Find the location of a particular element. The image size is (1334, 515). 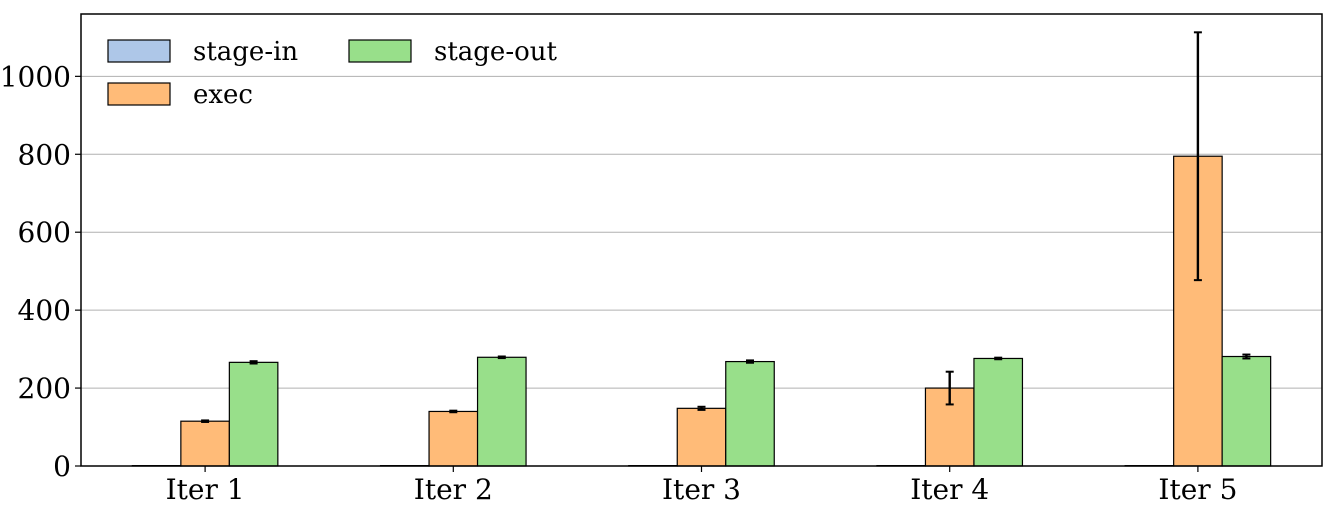

y-tick-label: 200 is located at coordinates (44, 388).